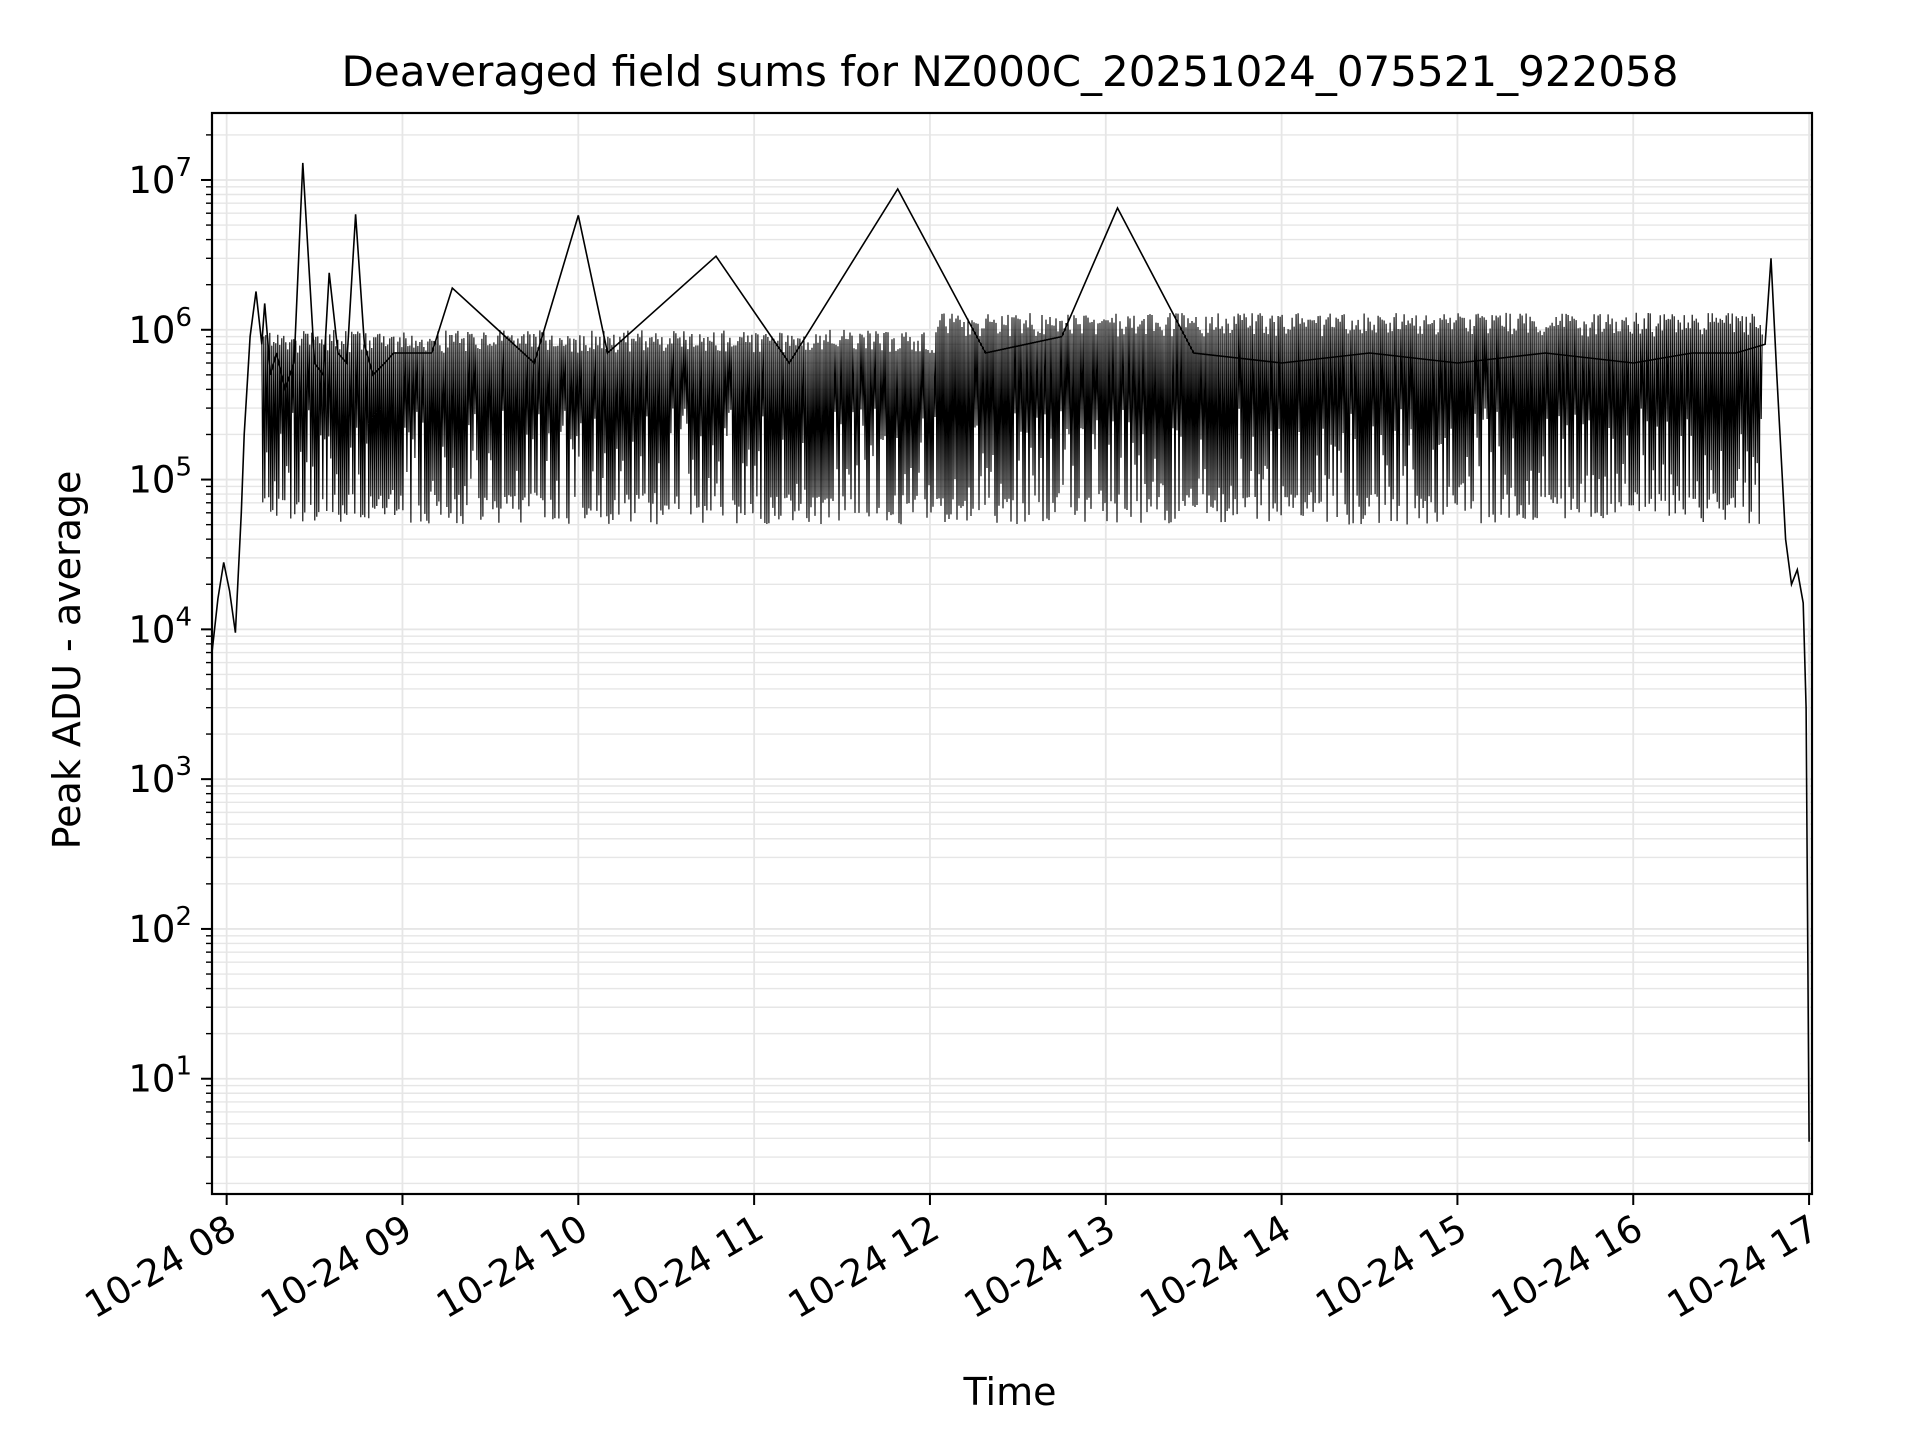  What do you see at coordinates (1010, 1392) in the screenshot?
I see `x-axis-label: Time` at bounding box center [1010, 1392].